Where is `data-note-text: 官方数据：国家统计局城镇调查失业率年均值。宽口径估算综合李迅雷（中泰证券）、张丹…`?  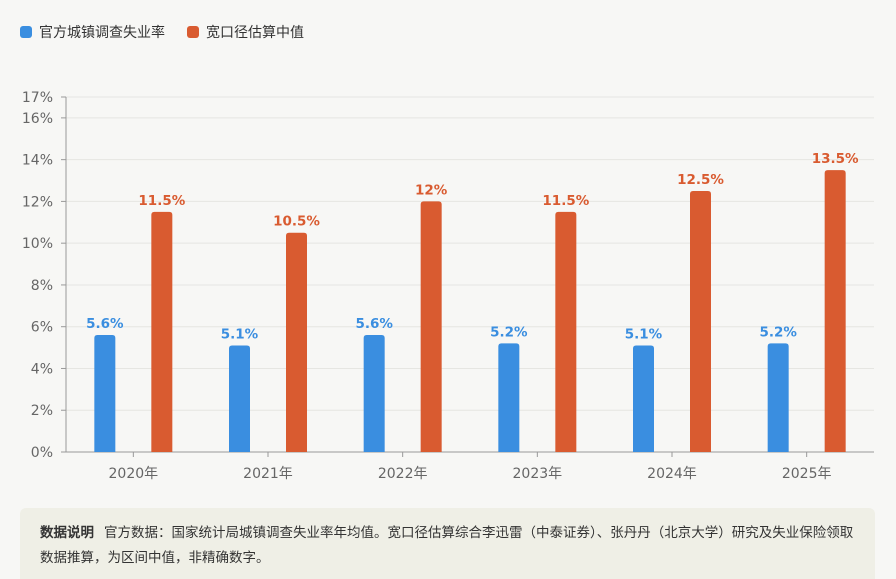
data-note-text: 官方数据：国家统计局城镇调查失业率年均值。宽口径估算综合李迅雷（中泰证券）、张丹… is located at coordinates (447, 545).